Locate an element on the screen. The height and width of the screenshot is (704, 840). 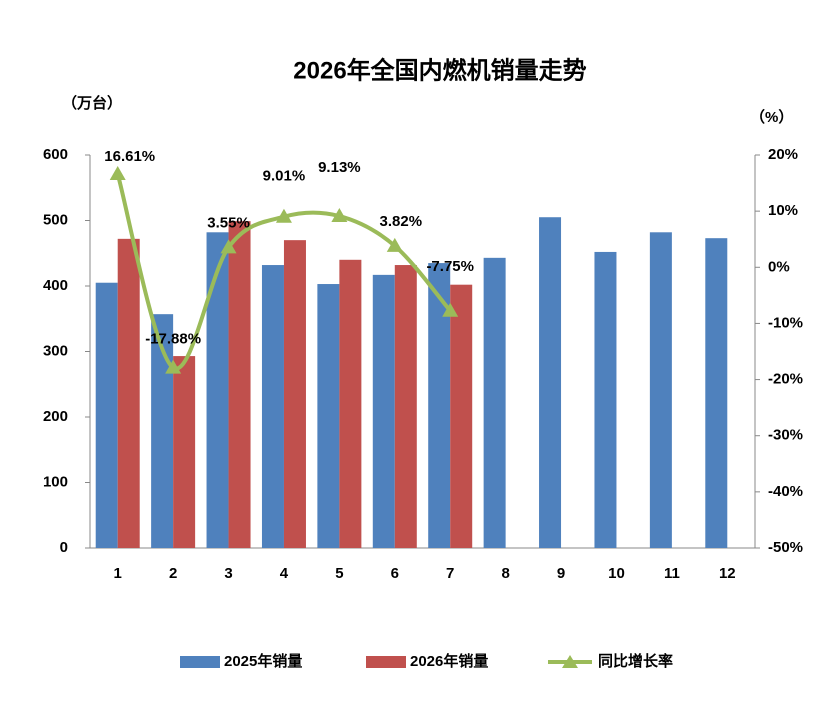
y2-tick-label: -20% is located at coordinates (785, 379).